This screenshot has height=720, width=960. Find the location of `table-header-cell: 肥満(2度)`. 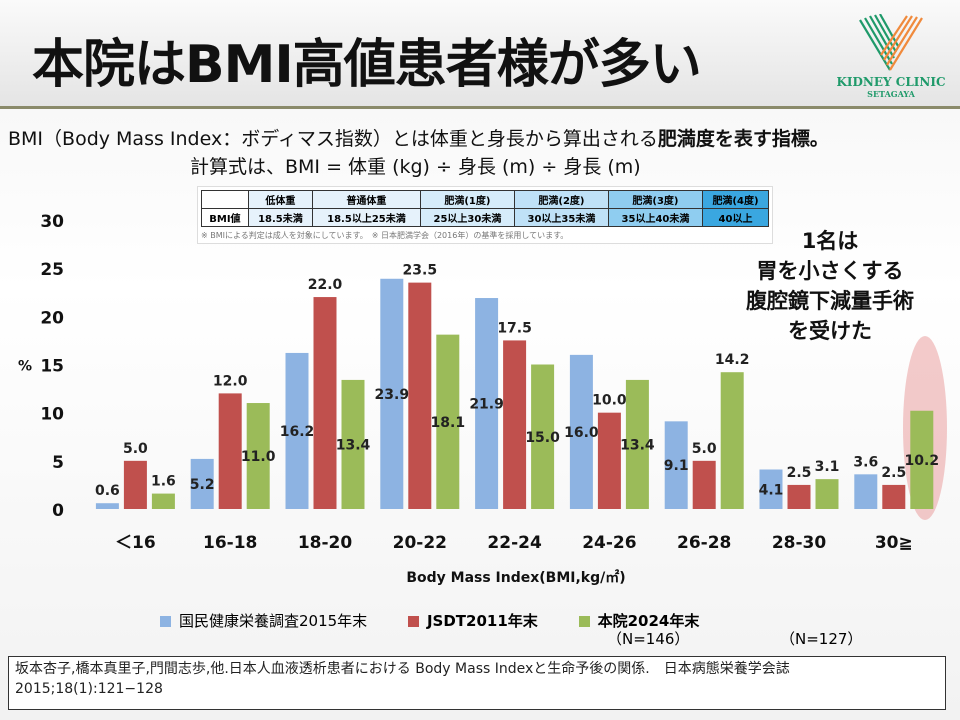

table-header-cell: 肥満(2度) is located at coordinates (561, 199).